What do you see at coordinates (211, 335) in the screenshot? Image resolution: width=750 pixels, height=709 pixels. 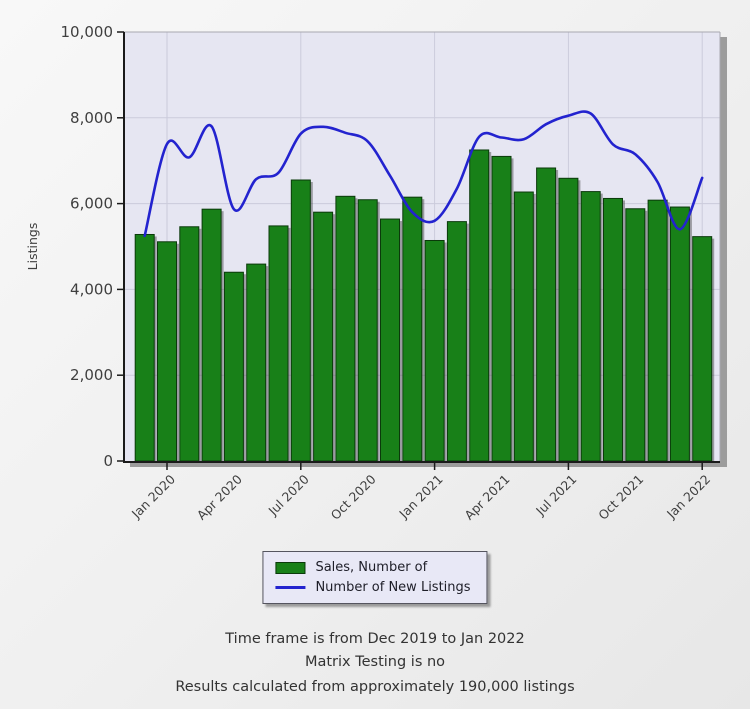 I see `bar-mar-2020` at bounding box center [211, 335].